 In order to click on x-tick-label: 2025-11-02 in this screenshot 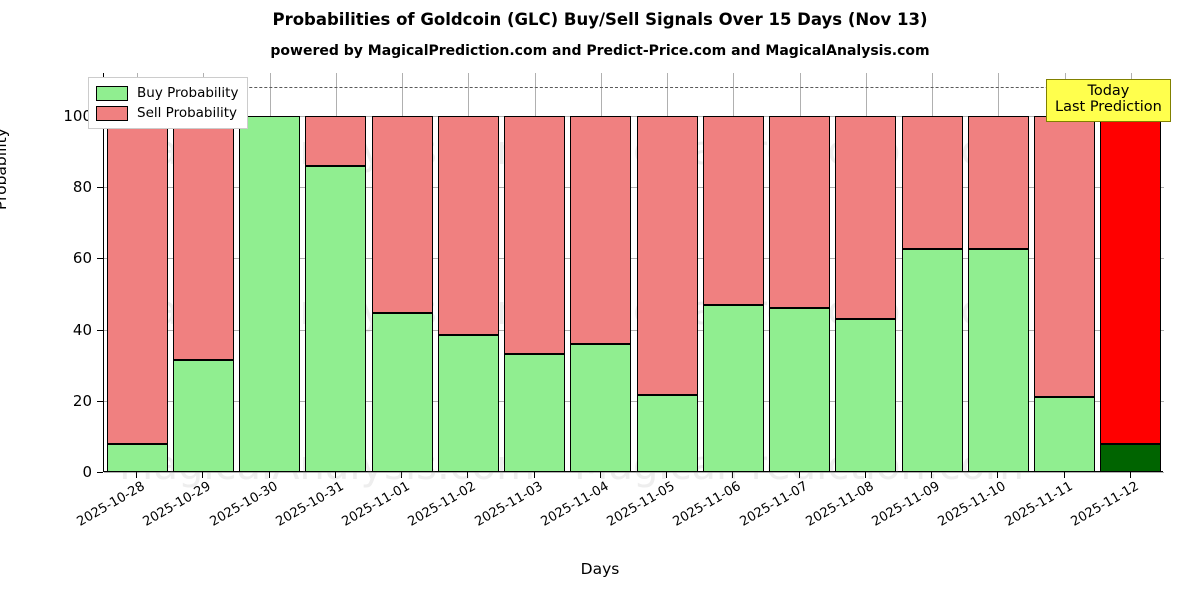, I will do `click(442, 504)`.